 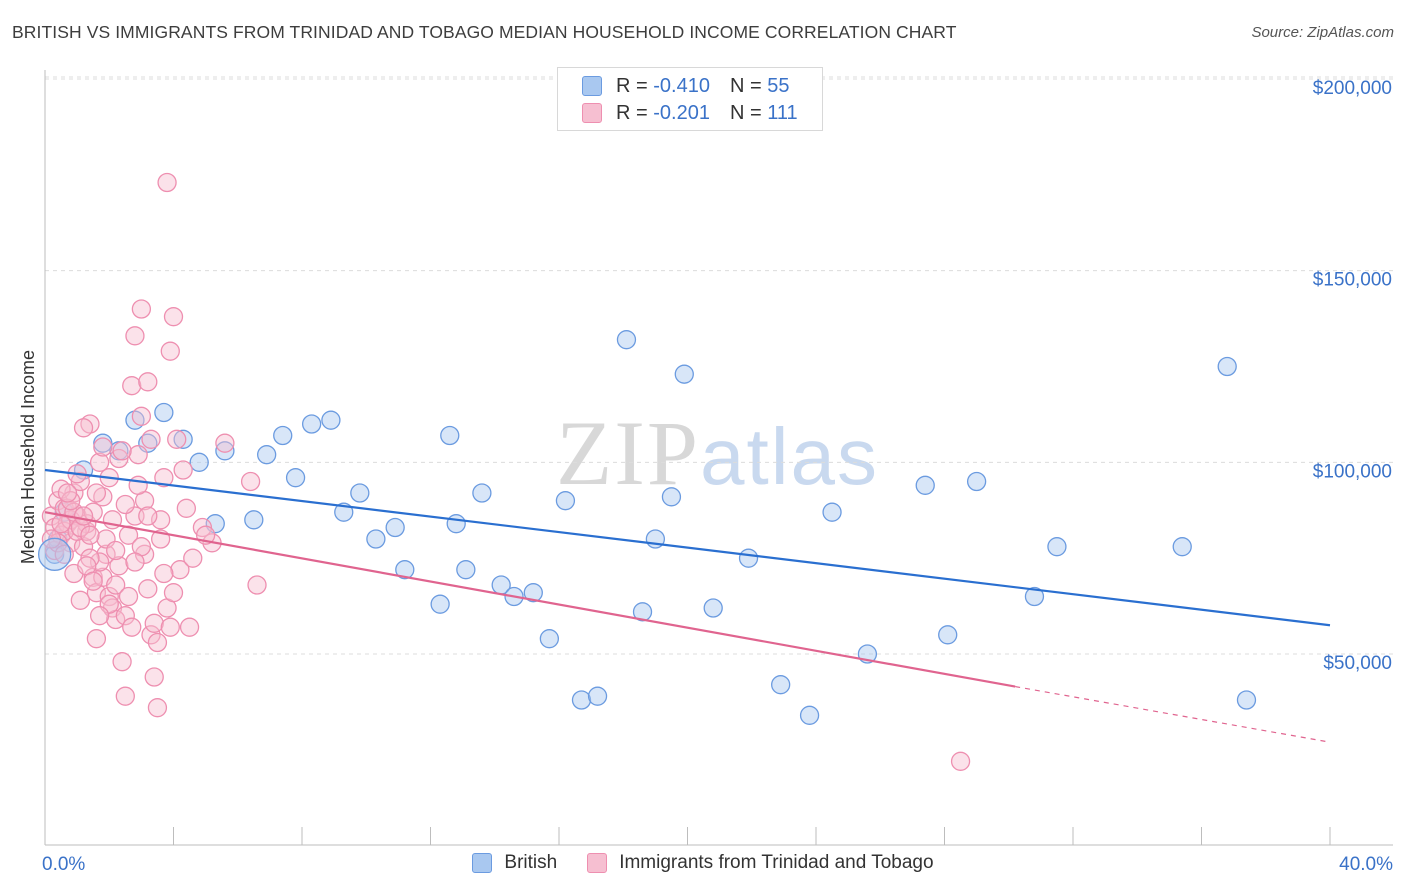 What do you see at coordinates (681, 112) in the screenshot?
I see `r-value: -0.201` at bounding box center [681, 112].